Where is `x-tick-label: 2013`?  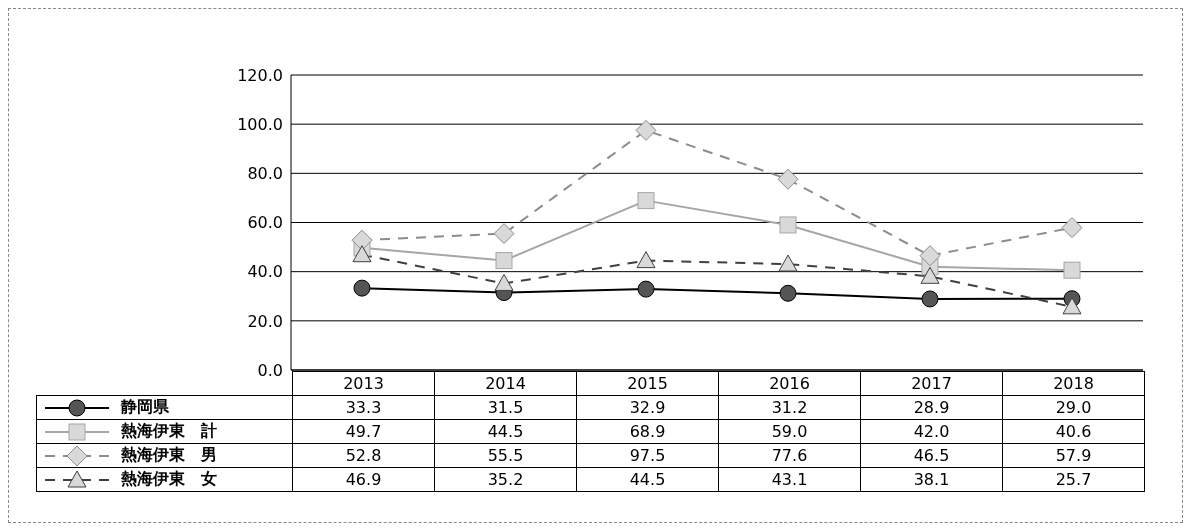 x-tick-label: 2013 is located at coordinates (363, 383).